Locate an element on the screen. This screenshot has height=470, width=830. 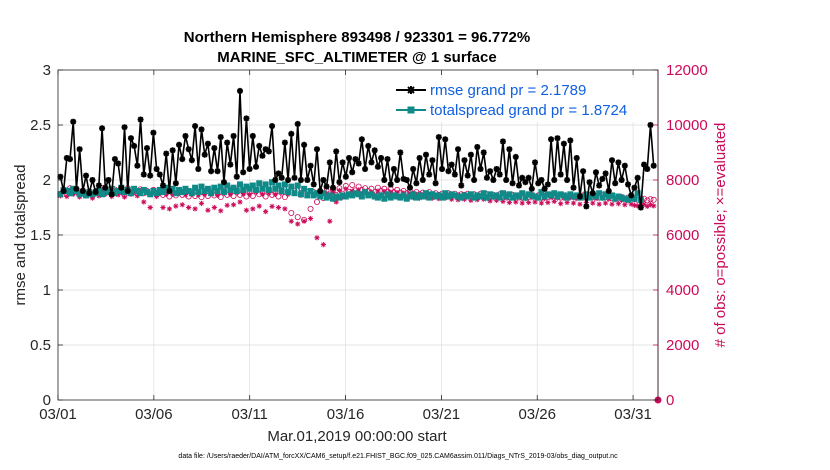
y-right-tick-label: 10000 is located at coordinates (687, 125).